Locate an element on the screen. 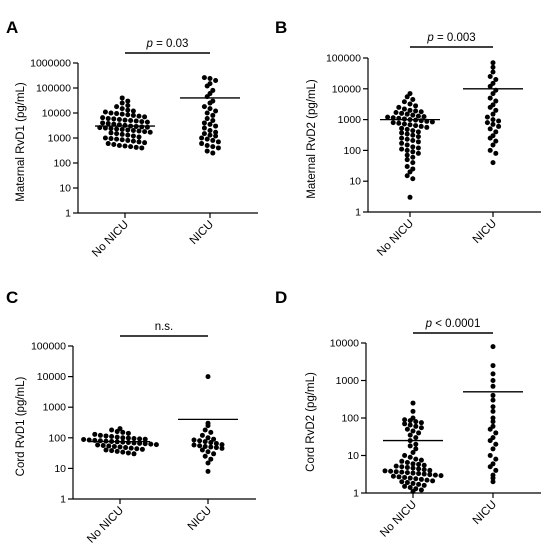  significance-value: n.s. is located at coordinates (164, 327).